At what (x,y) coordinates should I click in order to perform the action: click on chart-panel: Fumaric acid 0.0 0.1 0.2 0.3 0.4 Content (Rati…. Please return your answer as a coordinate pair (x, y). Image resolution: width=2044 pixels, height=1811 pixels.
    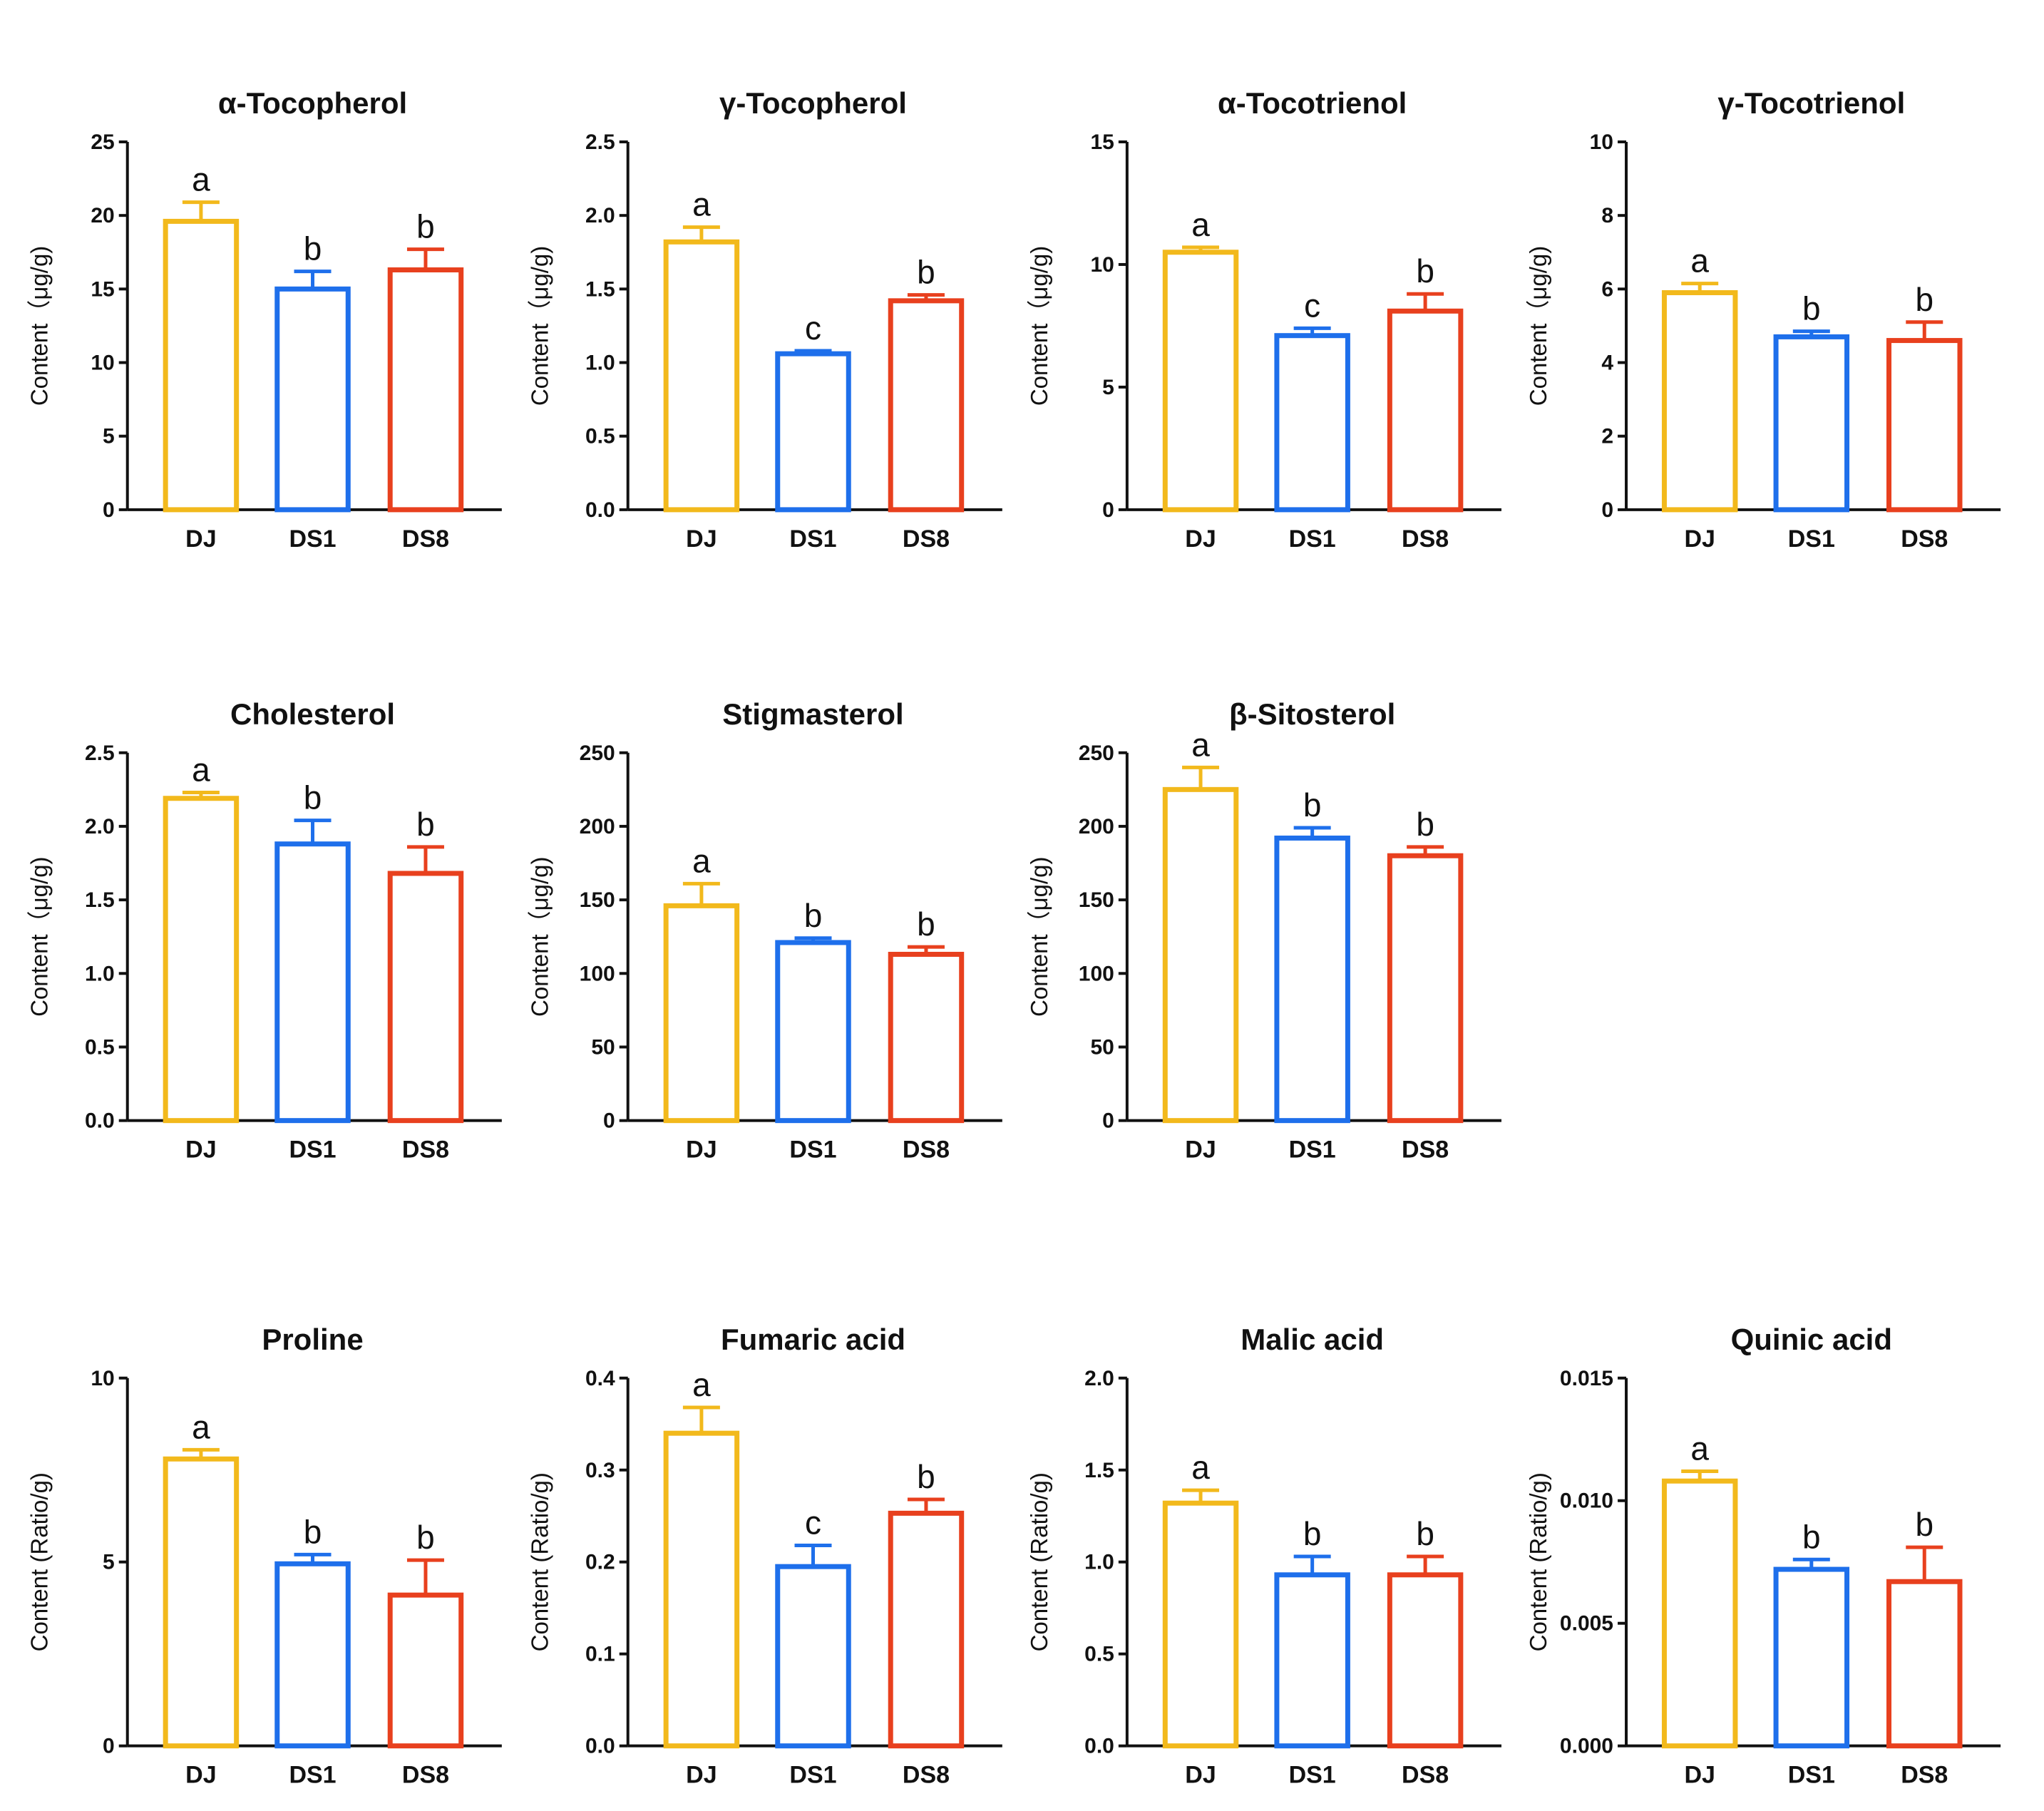
    Looking at the image, I should click on (765, 1556).